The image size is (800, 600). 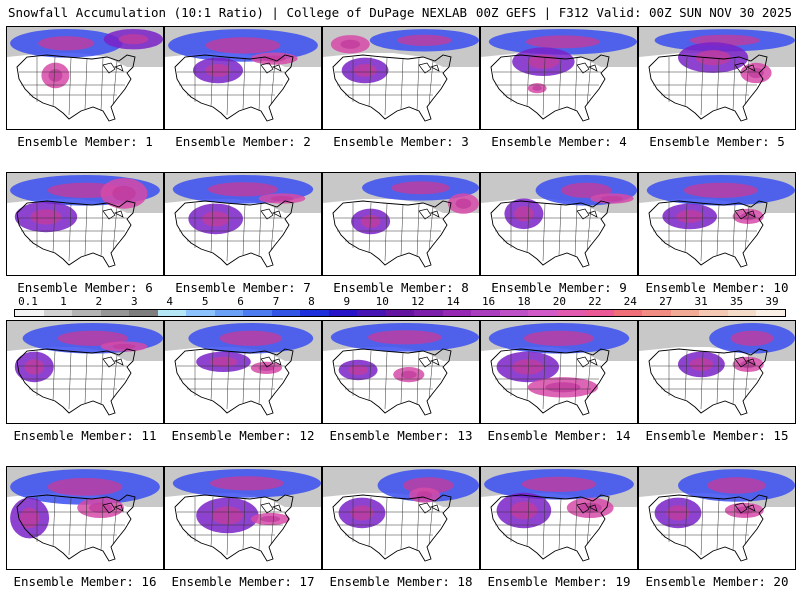 I want to click on ensemble-member-label: Ensemble Member: 14, so click(x=559, y=435).